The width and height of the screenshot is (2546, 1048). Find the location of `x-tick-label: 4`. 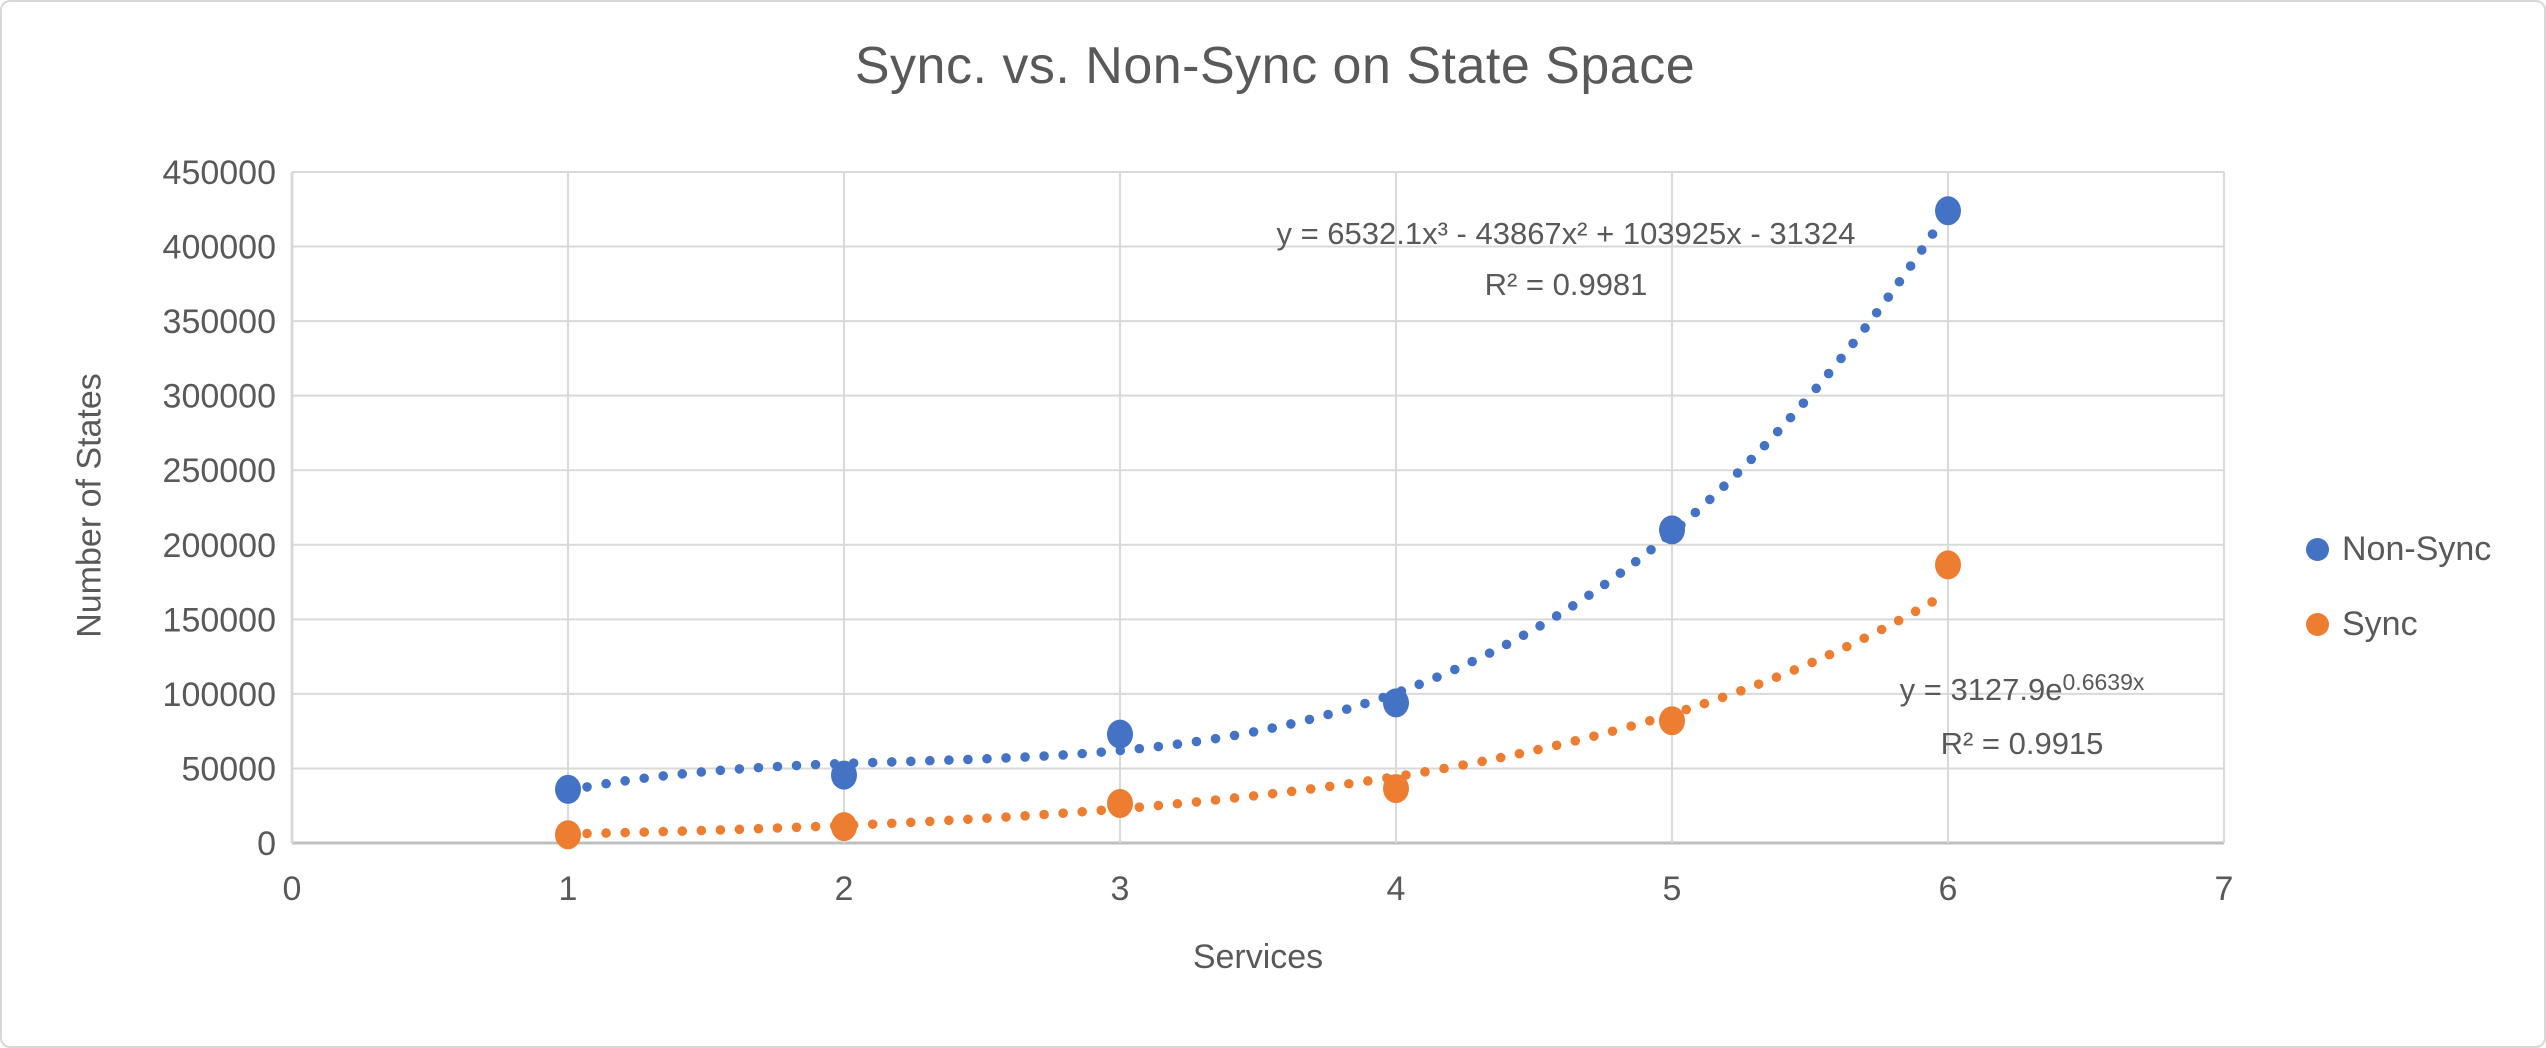

x-tick-label: 4 is located at coordinates (1396, 889).